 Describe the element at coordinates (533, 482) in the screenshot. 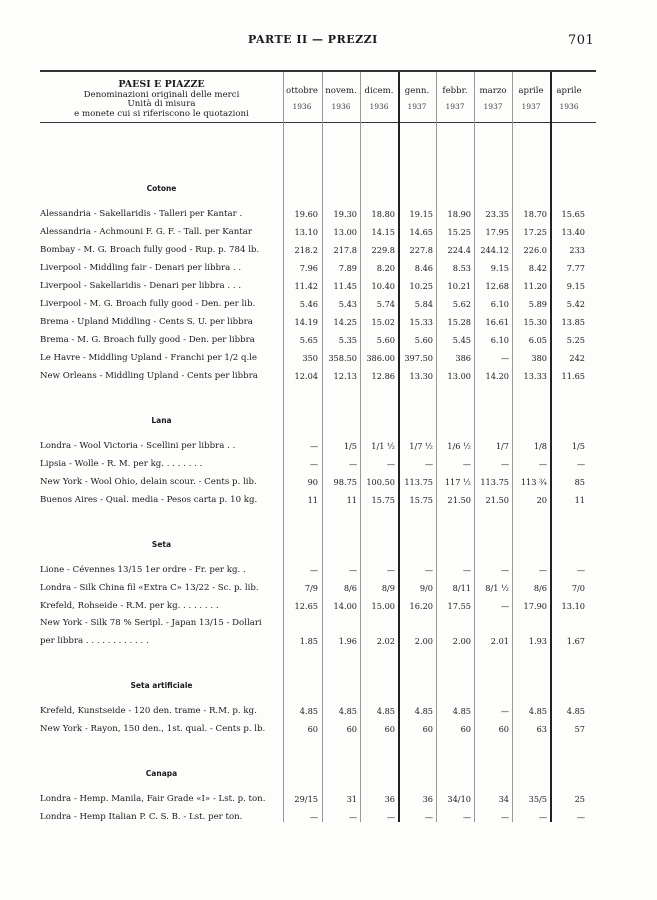

I see `price-cell: 113 ¾` at that location.